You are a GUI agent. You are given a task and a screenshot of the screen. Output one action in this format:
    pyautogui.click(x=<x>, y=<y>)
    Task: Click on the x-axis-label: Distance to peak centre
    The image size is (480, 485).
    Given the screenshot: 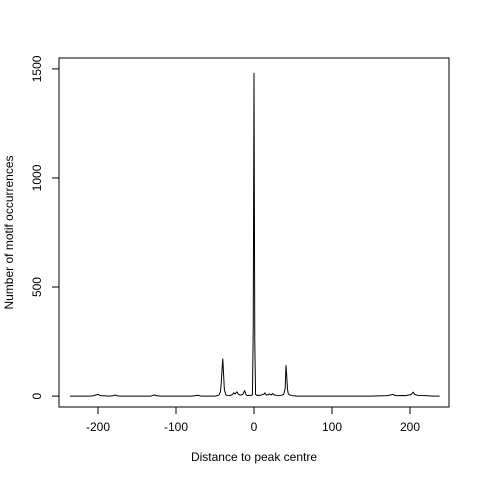 What is the action you would take?
    pyautogui.click(x=254, y=457)
    